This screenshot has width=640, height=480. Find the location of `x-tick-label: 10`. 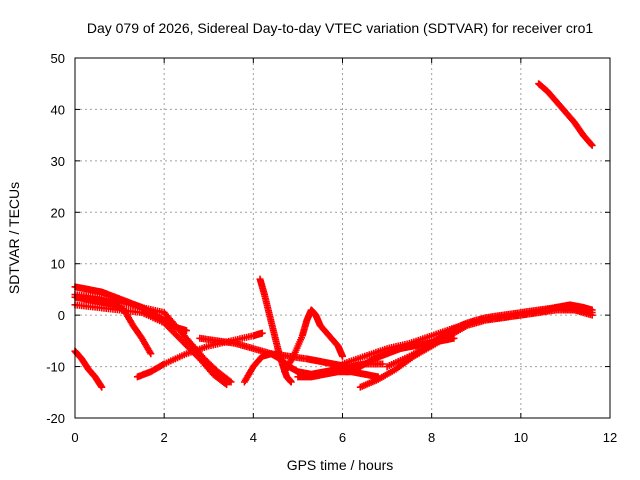

x-tick-label: 10 is located at coordinates (521, 437).